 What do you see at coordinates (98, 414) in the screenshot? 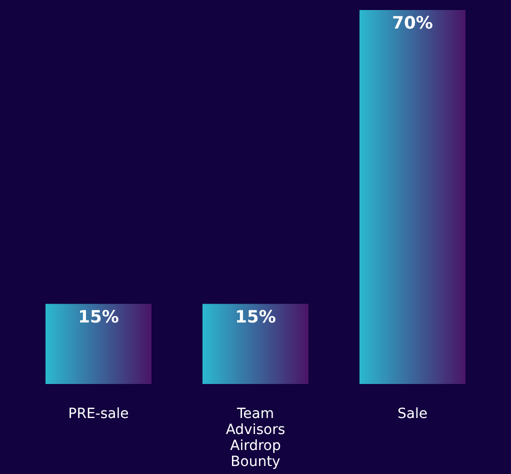
I see `x-tick-label: PRE-sale` at bounding box center [98, 414].